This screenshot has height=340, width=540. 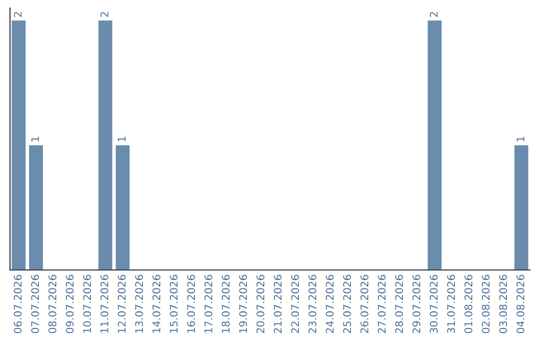 I want to click on x-tick-label: 13.07.2026, so click(x=139, y=303).